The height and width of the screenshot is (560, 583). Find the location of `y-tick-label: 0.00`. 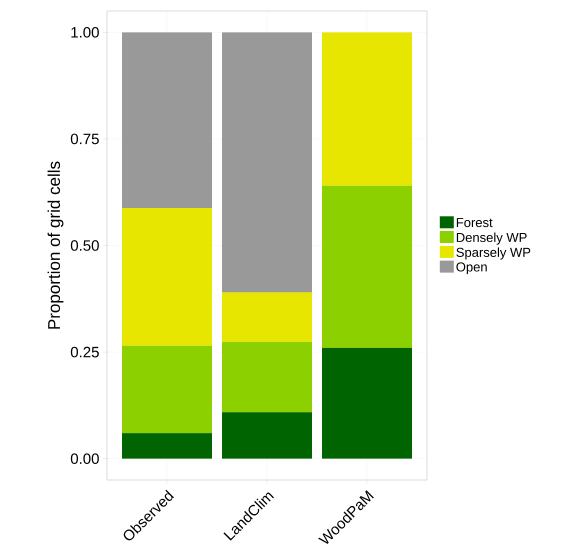

y-tick-label: 0.00 is located at coordinates (84, 458).